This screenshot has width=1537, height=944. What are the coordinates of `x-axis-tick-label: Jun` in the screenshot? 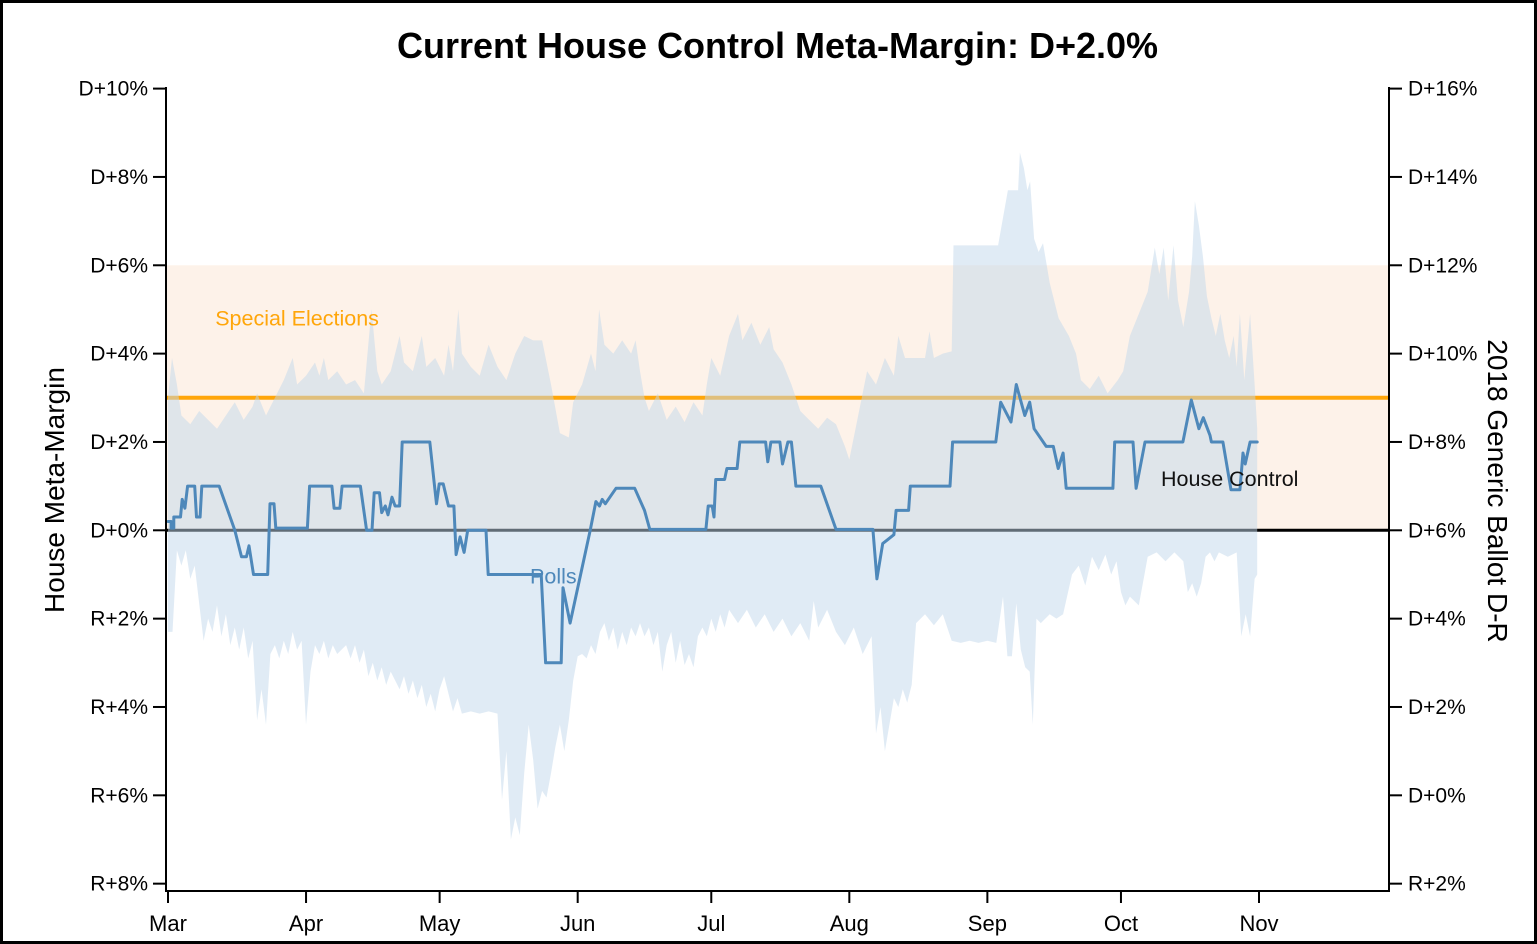 It's located at (577, 923).